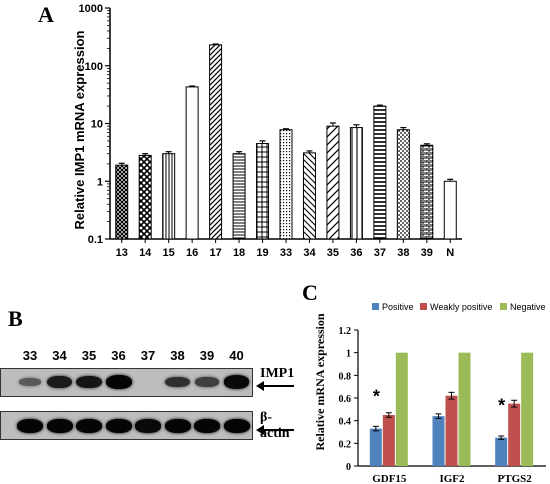 The image size is (550, 484). I want to click on lane-label: 33, so click(30, 355).